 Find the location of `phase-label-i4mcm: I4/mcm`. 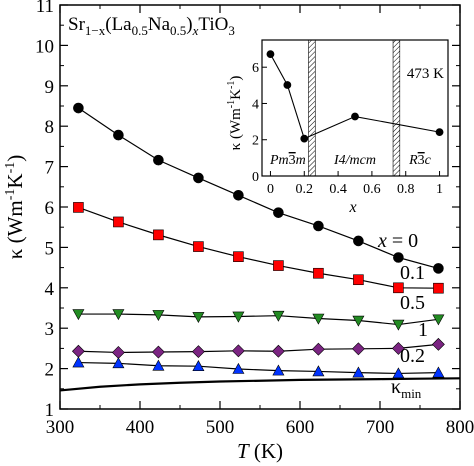

phase-label-i4mcm: I4/mcm is located at coordinates (354, 160).